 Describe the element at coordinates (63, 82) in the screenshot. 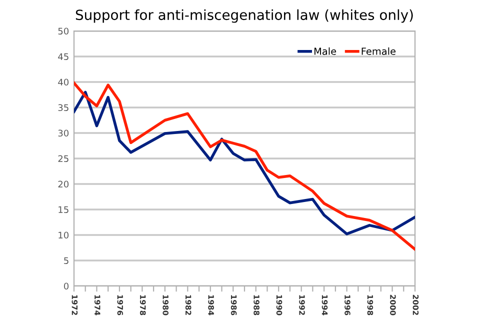

I see `y-tick-label: 40` at that location.